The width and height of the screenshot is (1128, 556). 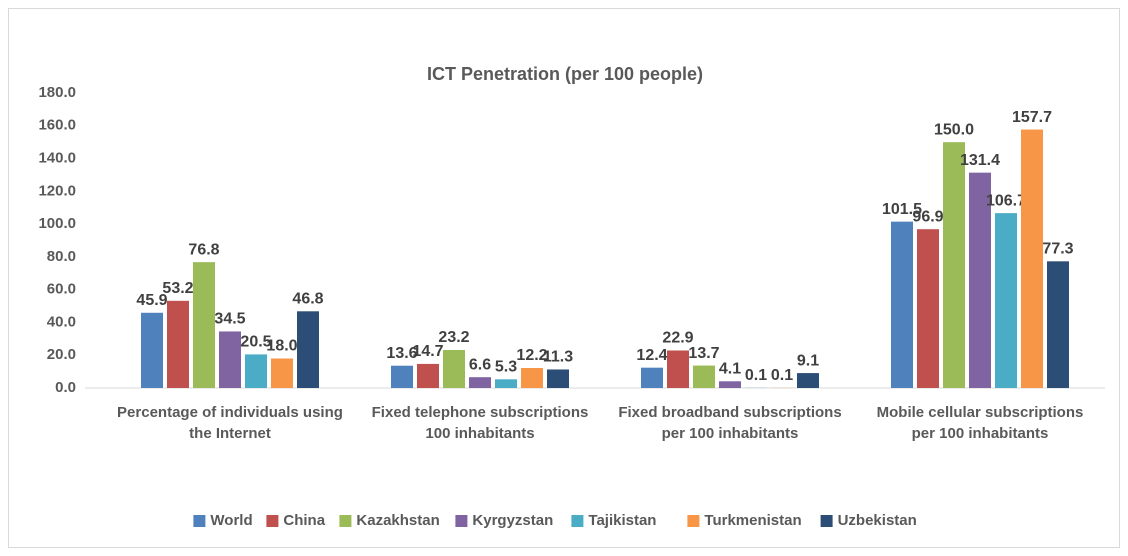 I want to click on y-tick-label: 20.0, so click(x=61, y=354).